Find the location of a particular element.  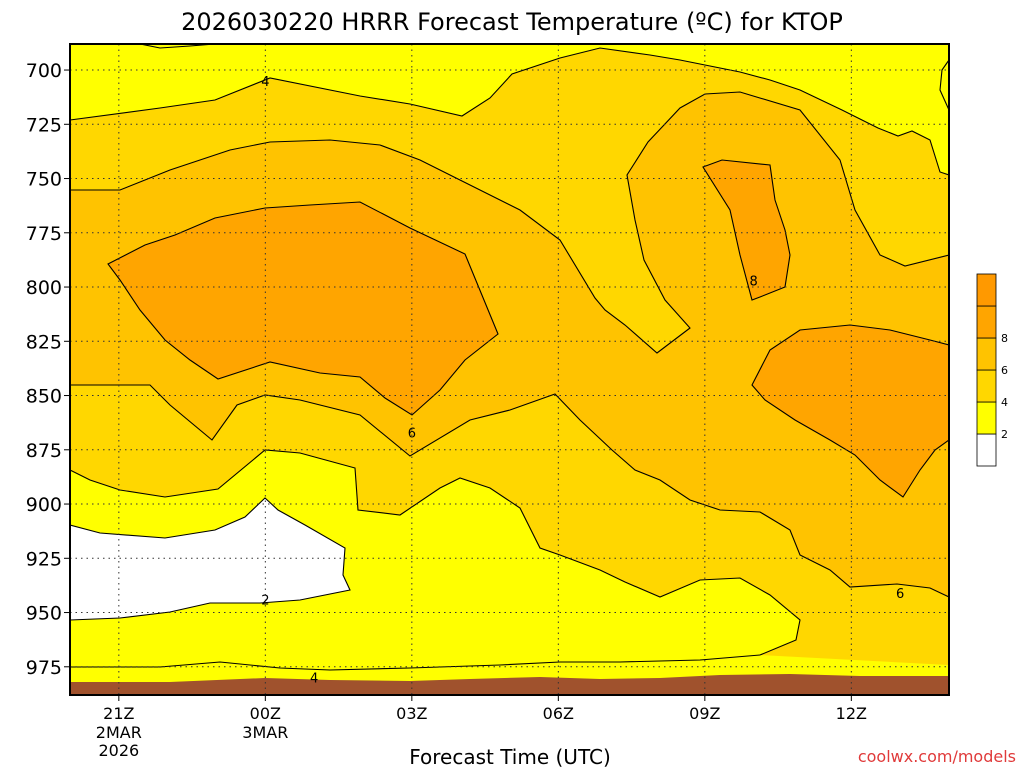

x-tick-label: 09Z is located at coordinates (704, 713).